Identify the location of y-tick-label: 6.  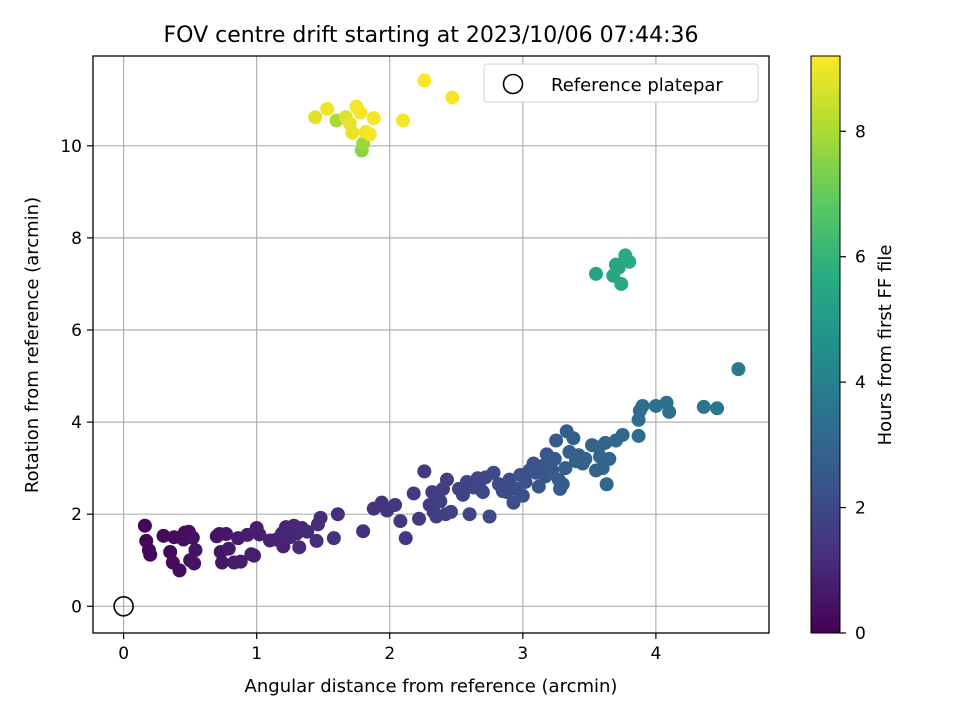
(76, 331).